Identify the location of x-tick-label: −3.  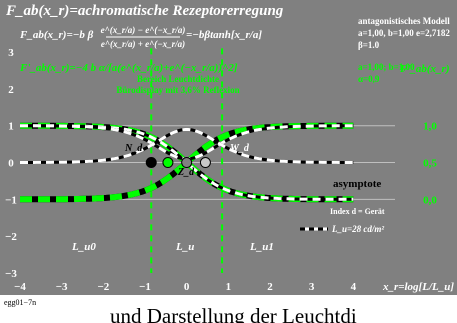
(62, 287).